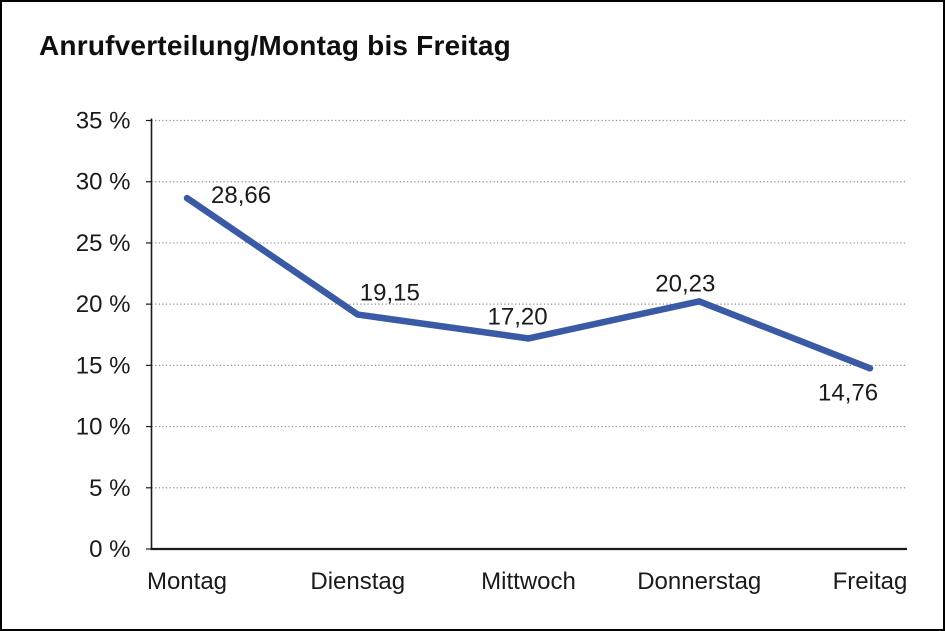 The width and height of the screenshot is (945, 631). Describe the element at coordinates (518, 316) in the screenshot. I see `data-point-label: 17,20` at that location.